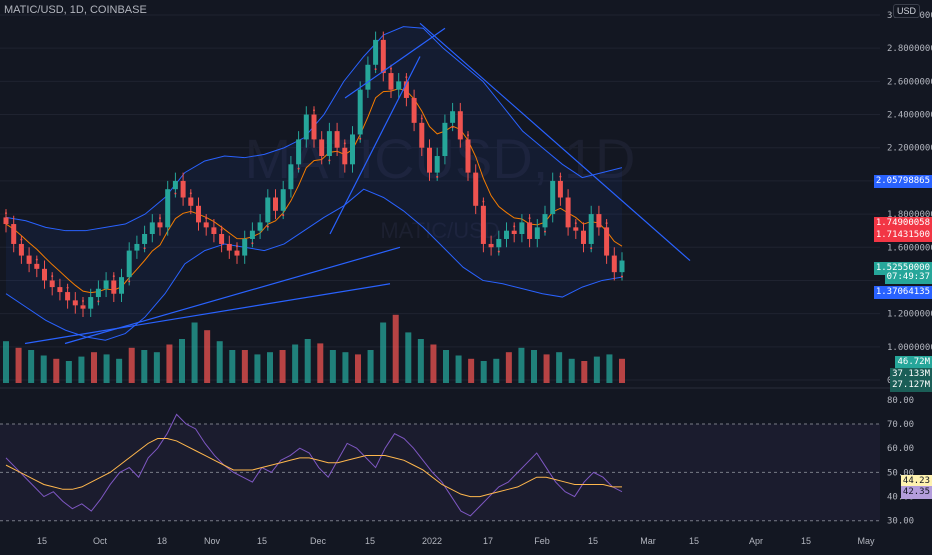 Image resolution: width=932 pixels, height=555 pixels. I want to click on price-tag: 27.127M, so click(911, 385).